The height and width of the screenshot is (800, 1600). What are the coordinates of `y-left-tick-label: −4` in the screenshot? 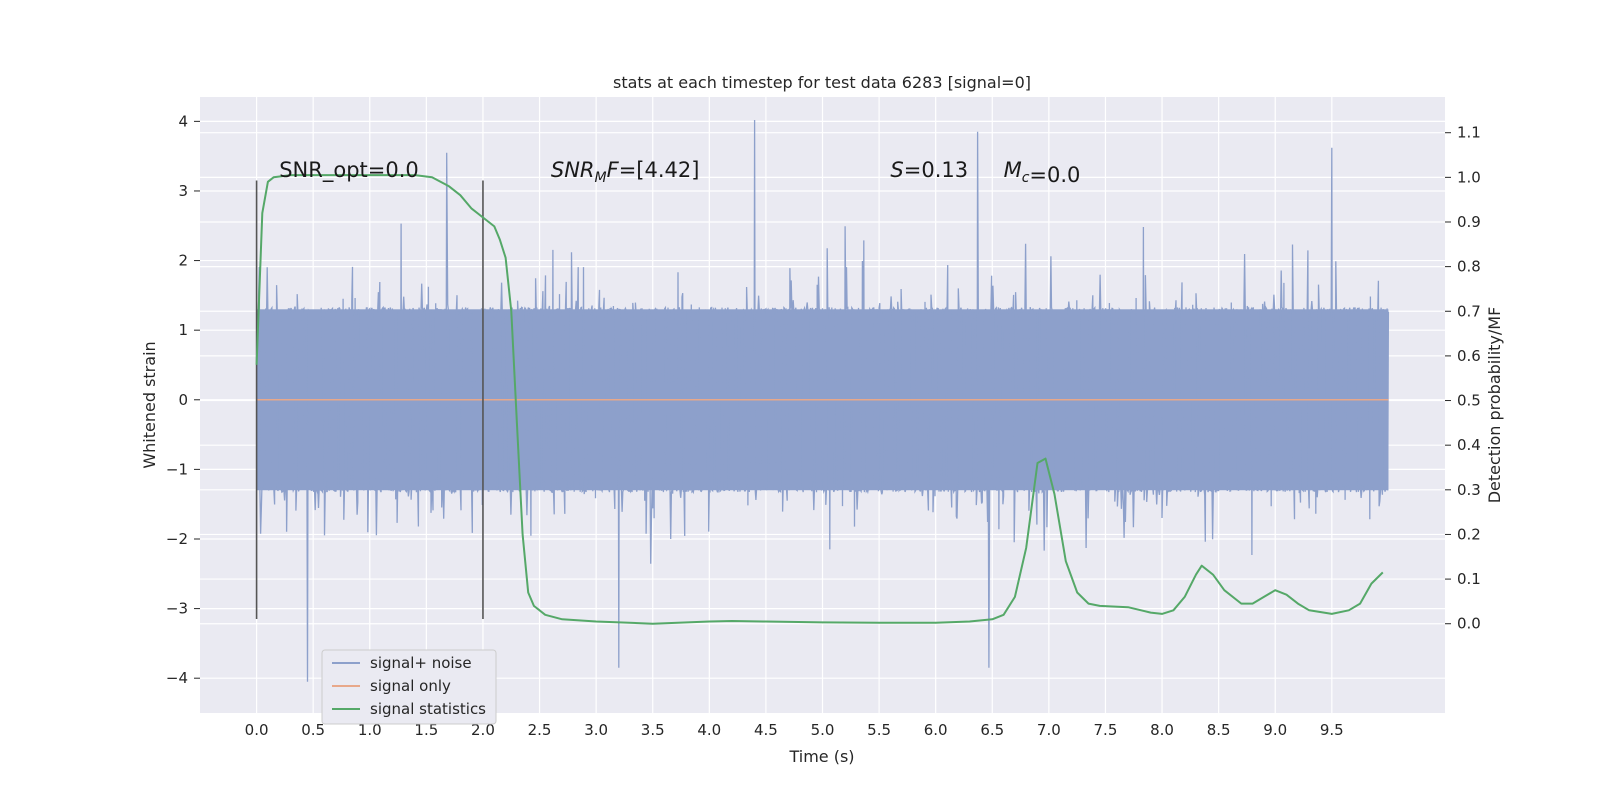 It's located at (177, 678).